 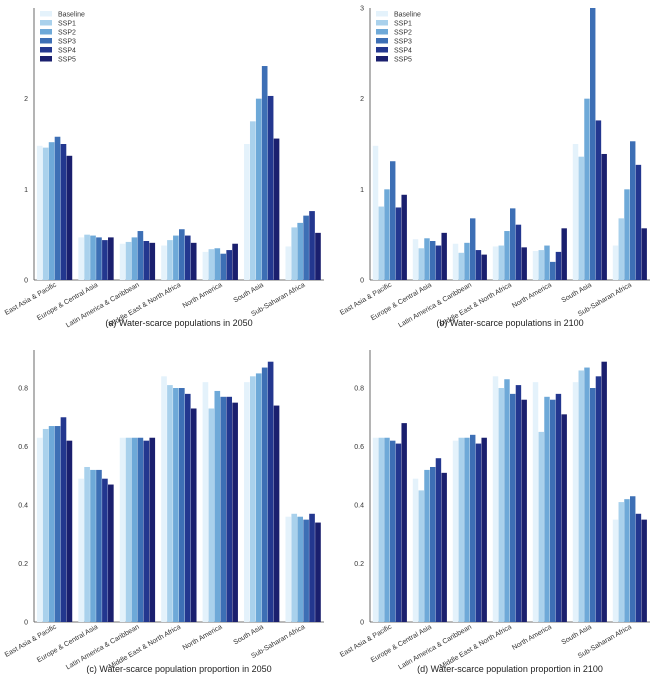 What do you see at coordinates (362, 9) in the screenshot?
I see `y-tick-label: 3` at bounding box center [362, 9].